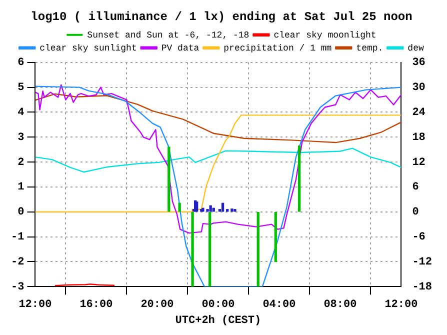  Describe the element at coordinates (218, 321) in the screenshot. I see `x-axis-title: UTC+2h (CEST)` at that location.